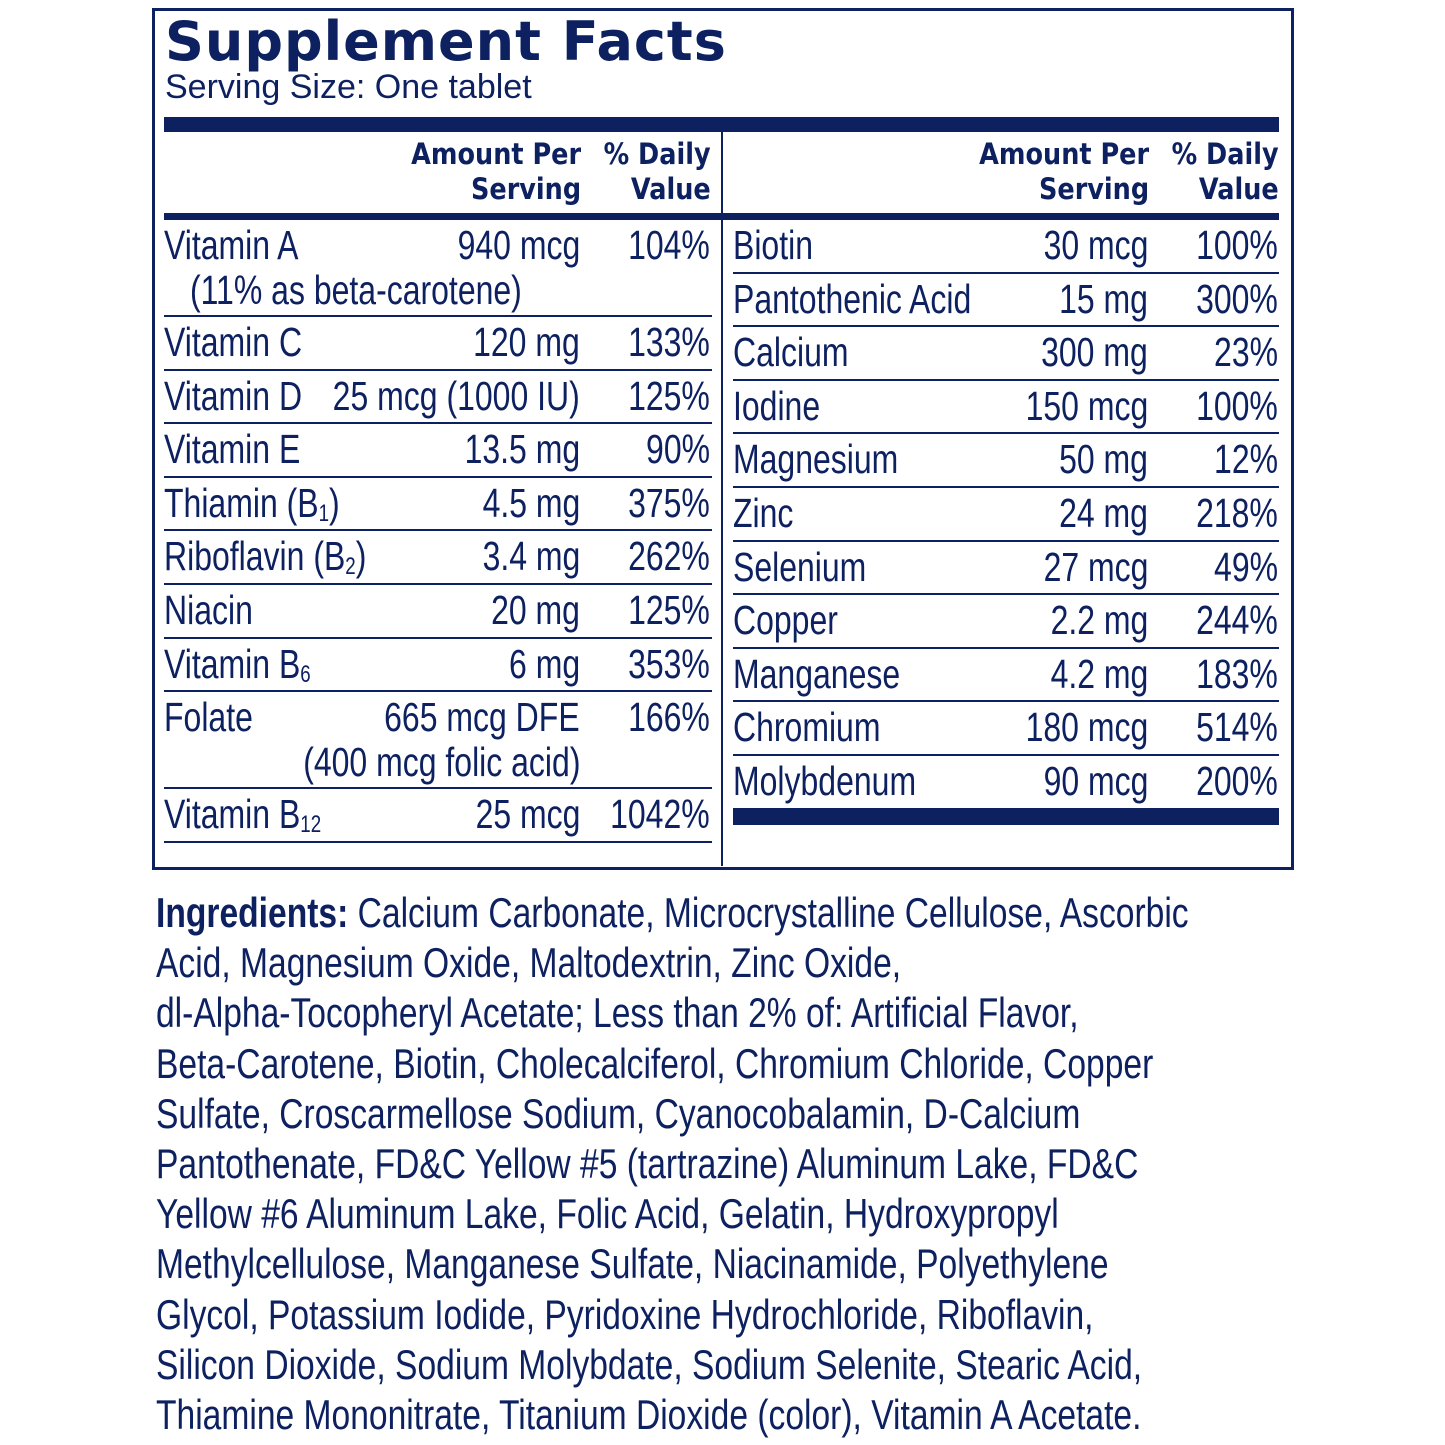 The image size is (1445, 1445). What do you see at coordinates (1086, 405) in the screenshot?
I see `amount-value: 150 mcg` at bounding box center [1086, 405].